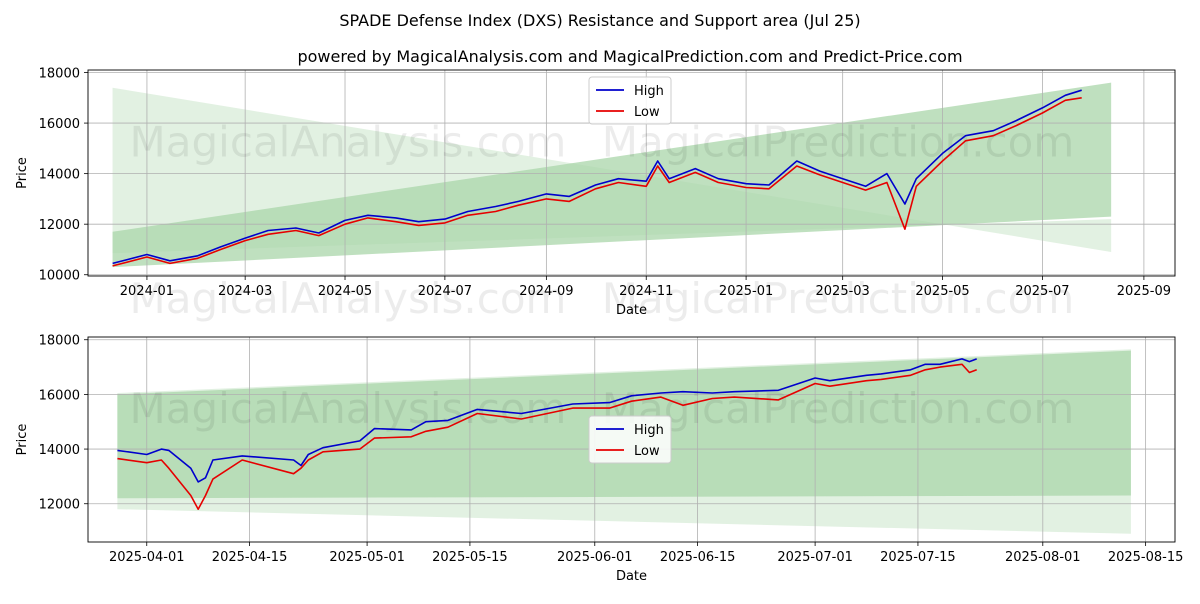  I want to click on x-tick-label: 2025-05-15, so click(470, 557).